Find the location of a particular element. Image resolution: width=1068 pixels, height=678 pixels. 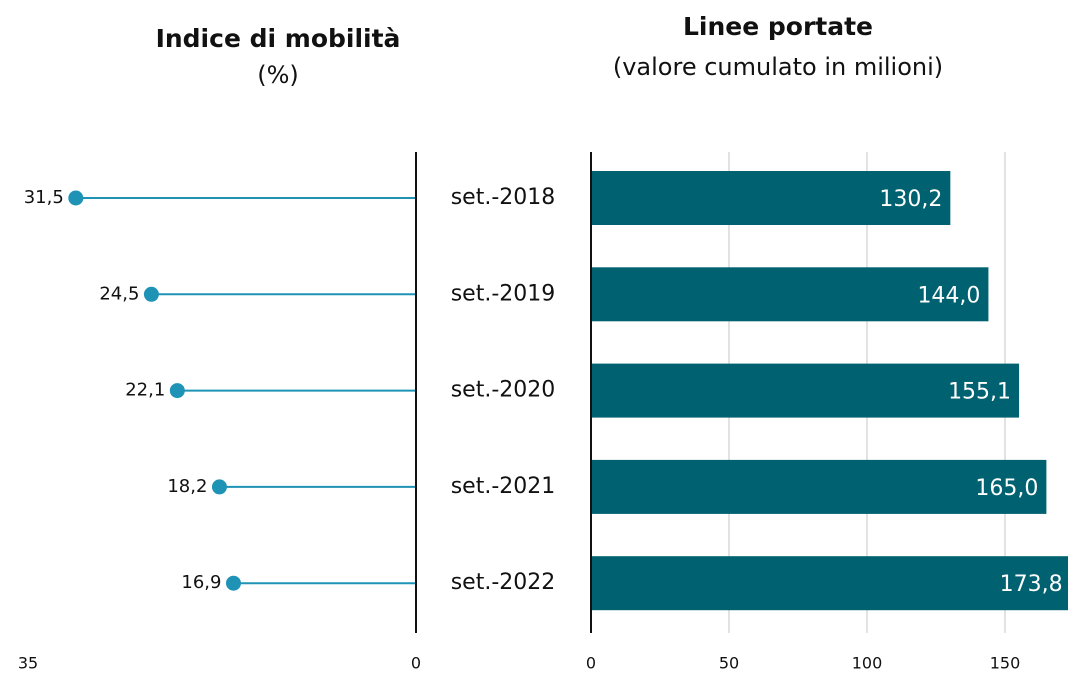

data-label: 173,8 is located at coordinates (1031, 584).